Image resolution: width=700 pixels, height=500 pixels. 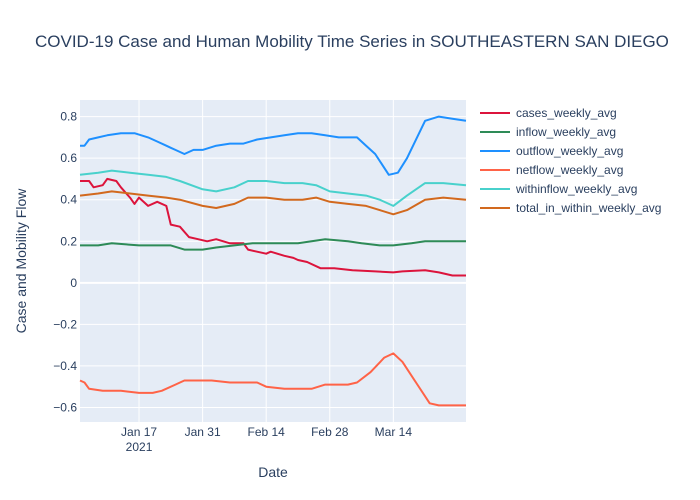 I want to click on x-tick-label: Mar 14, so click(x=394, y=432).